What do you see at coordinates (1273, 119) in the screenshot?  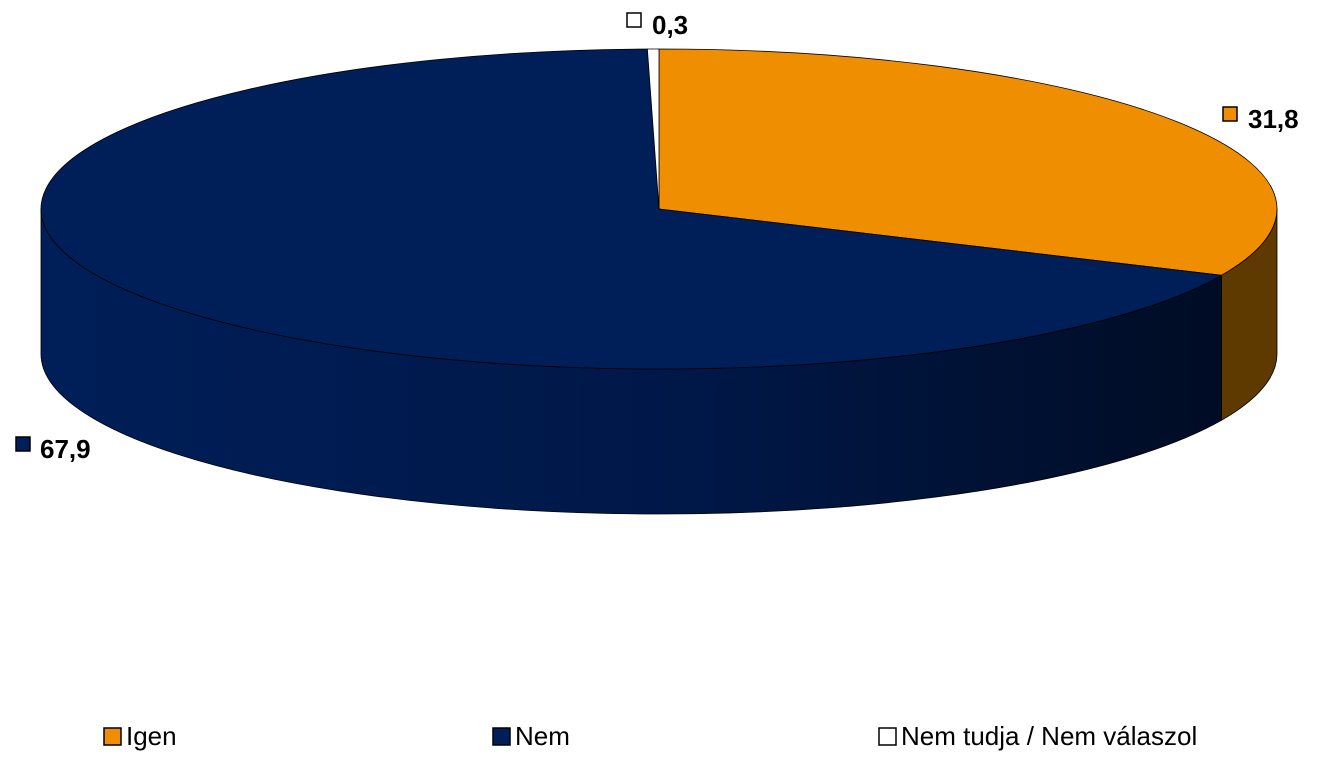 I see `data-label: 31,8` at bounding box center [1273, 119].